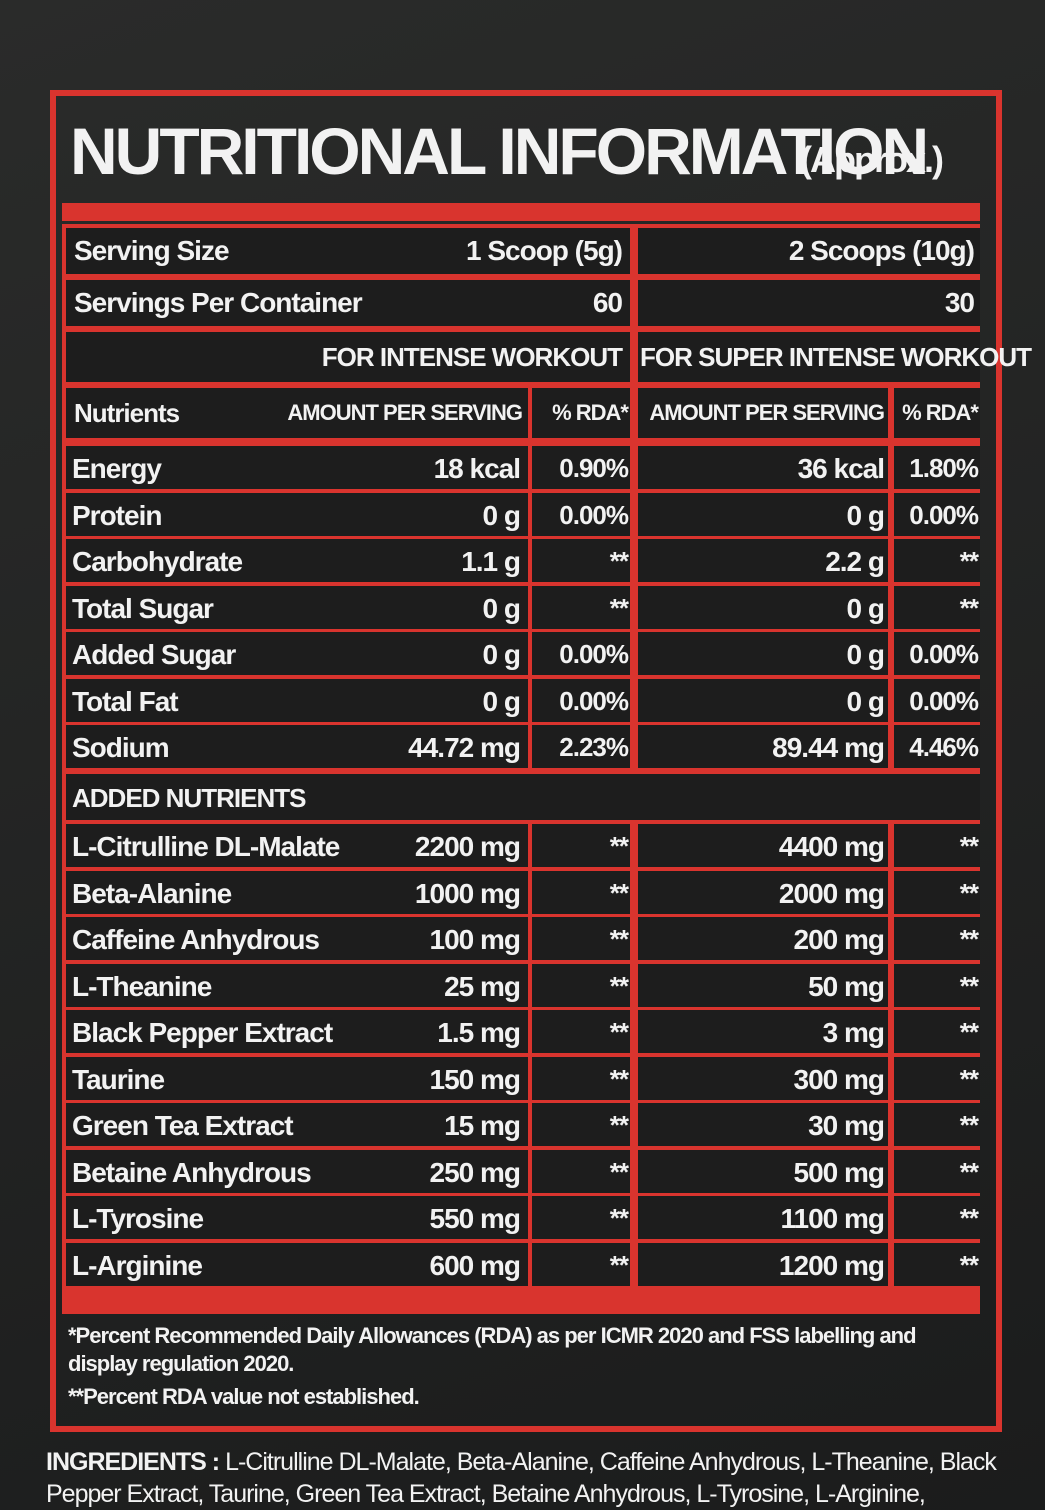 The height and width of the screenshot is (1510, 1045). What do you see at coordinates (467, 846) in the screenshot?
I see `amount: 2200 mg` at bounding box center [467, 846].